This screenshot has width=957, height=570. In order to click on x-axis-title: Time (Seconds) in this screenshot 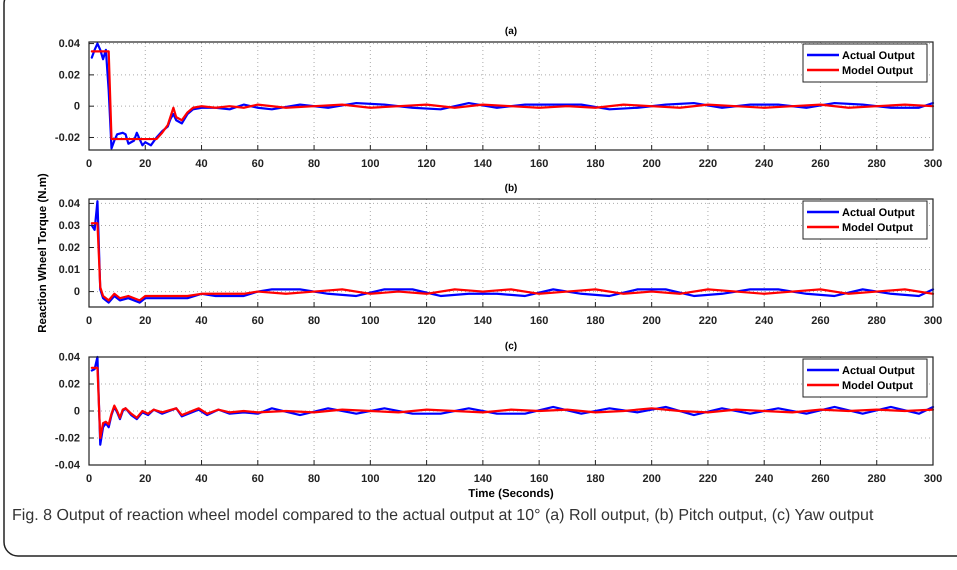, I will do `click(511, 494)`.